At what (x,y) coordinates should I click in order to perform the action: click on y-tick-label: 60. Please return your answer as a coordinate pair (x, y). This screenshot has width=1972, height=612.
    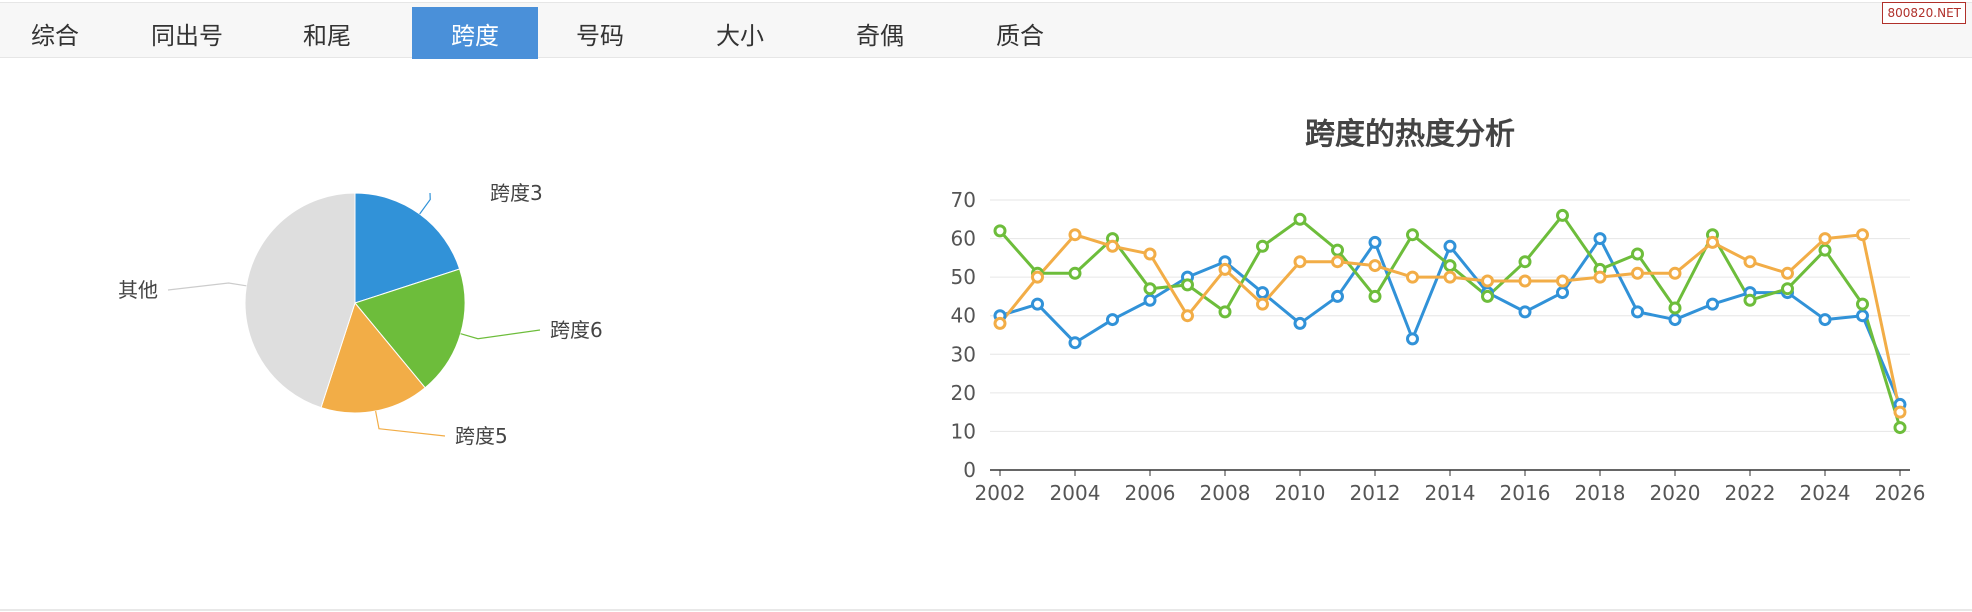
    Looking at the image, I should click on (963, 239).